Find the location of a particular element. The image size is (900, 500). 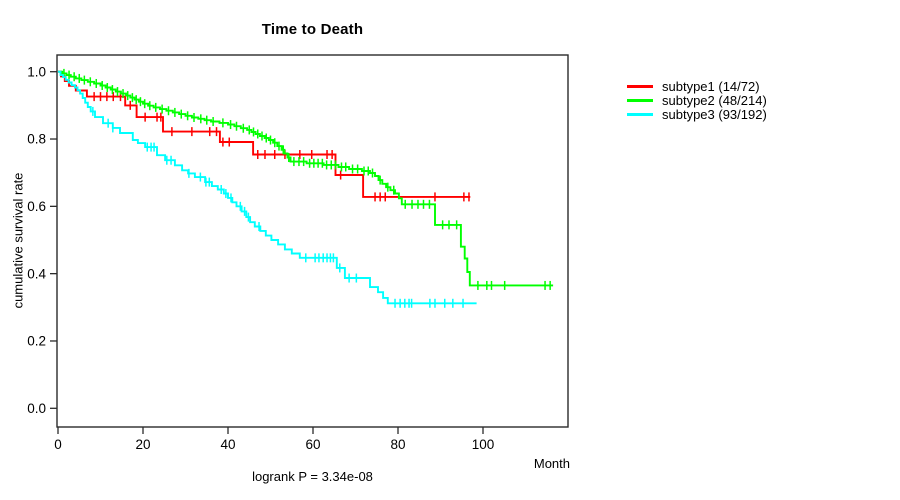

legend-item: subtype2 (48/214) is located at coordinates (697, 100).